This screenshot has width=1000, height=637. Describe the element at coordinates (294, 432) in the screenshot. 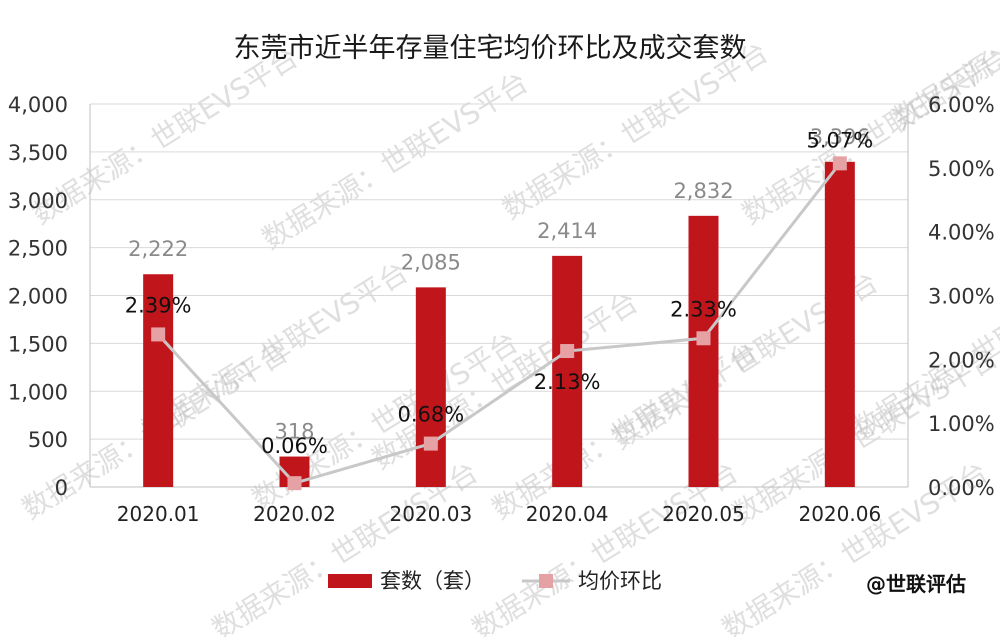

I see `bar-value-label: 318` at that location.